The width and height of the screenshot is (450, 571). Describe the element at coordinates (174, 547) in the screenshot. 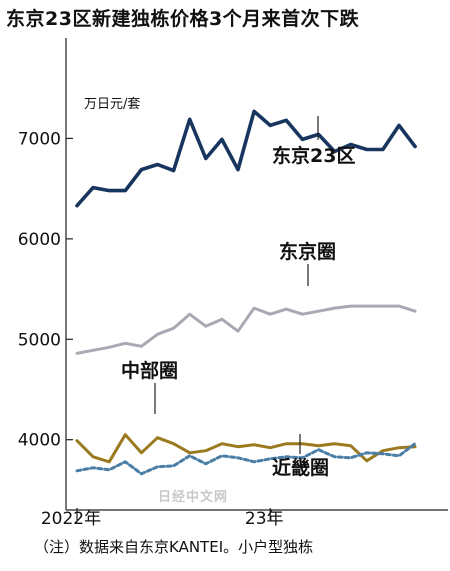

I see `source-note: （注）数据来自东京KANTEI。小户型独栋` at that location.